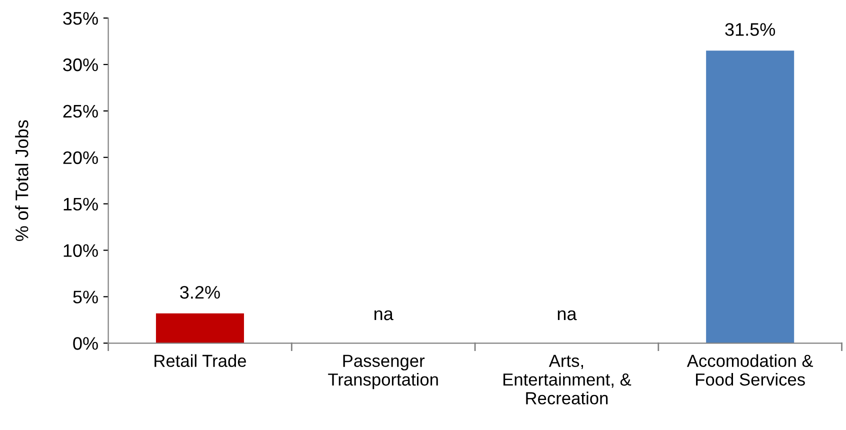 Image resolution: width=846 pixels, height=430 pixels. I want to click on y-axis-title: % of Total Jobs, so click(21, 181).